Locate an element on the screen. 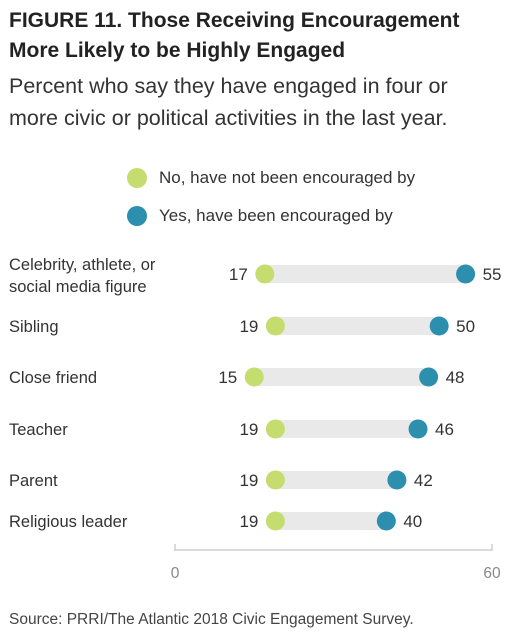 The width and height of the screenshot is (516, 640). legend-swatch-yes is located at coordinates (137, 216).